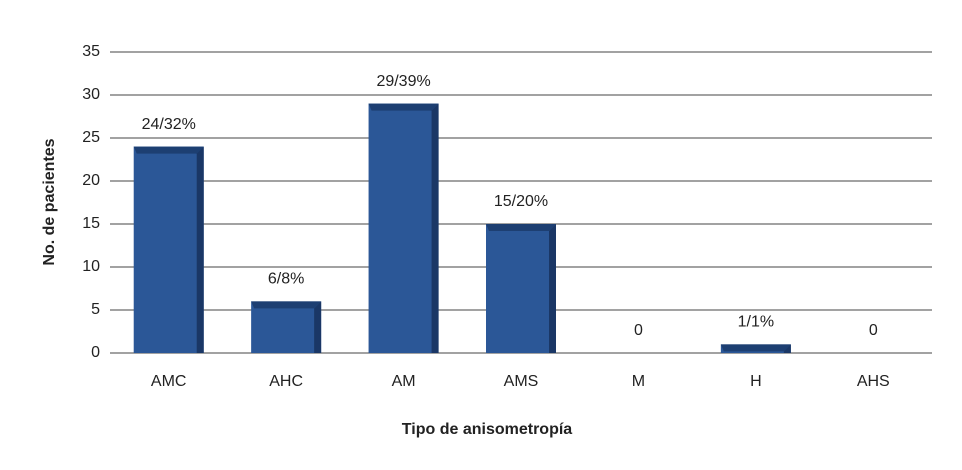 The height and width of the screenshot is (470, 962). Describe the element at coordinates (95, 309) in the screenshot. I see `y-tick-label: 5` at that location.